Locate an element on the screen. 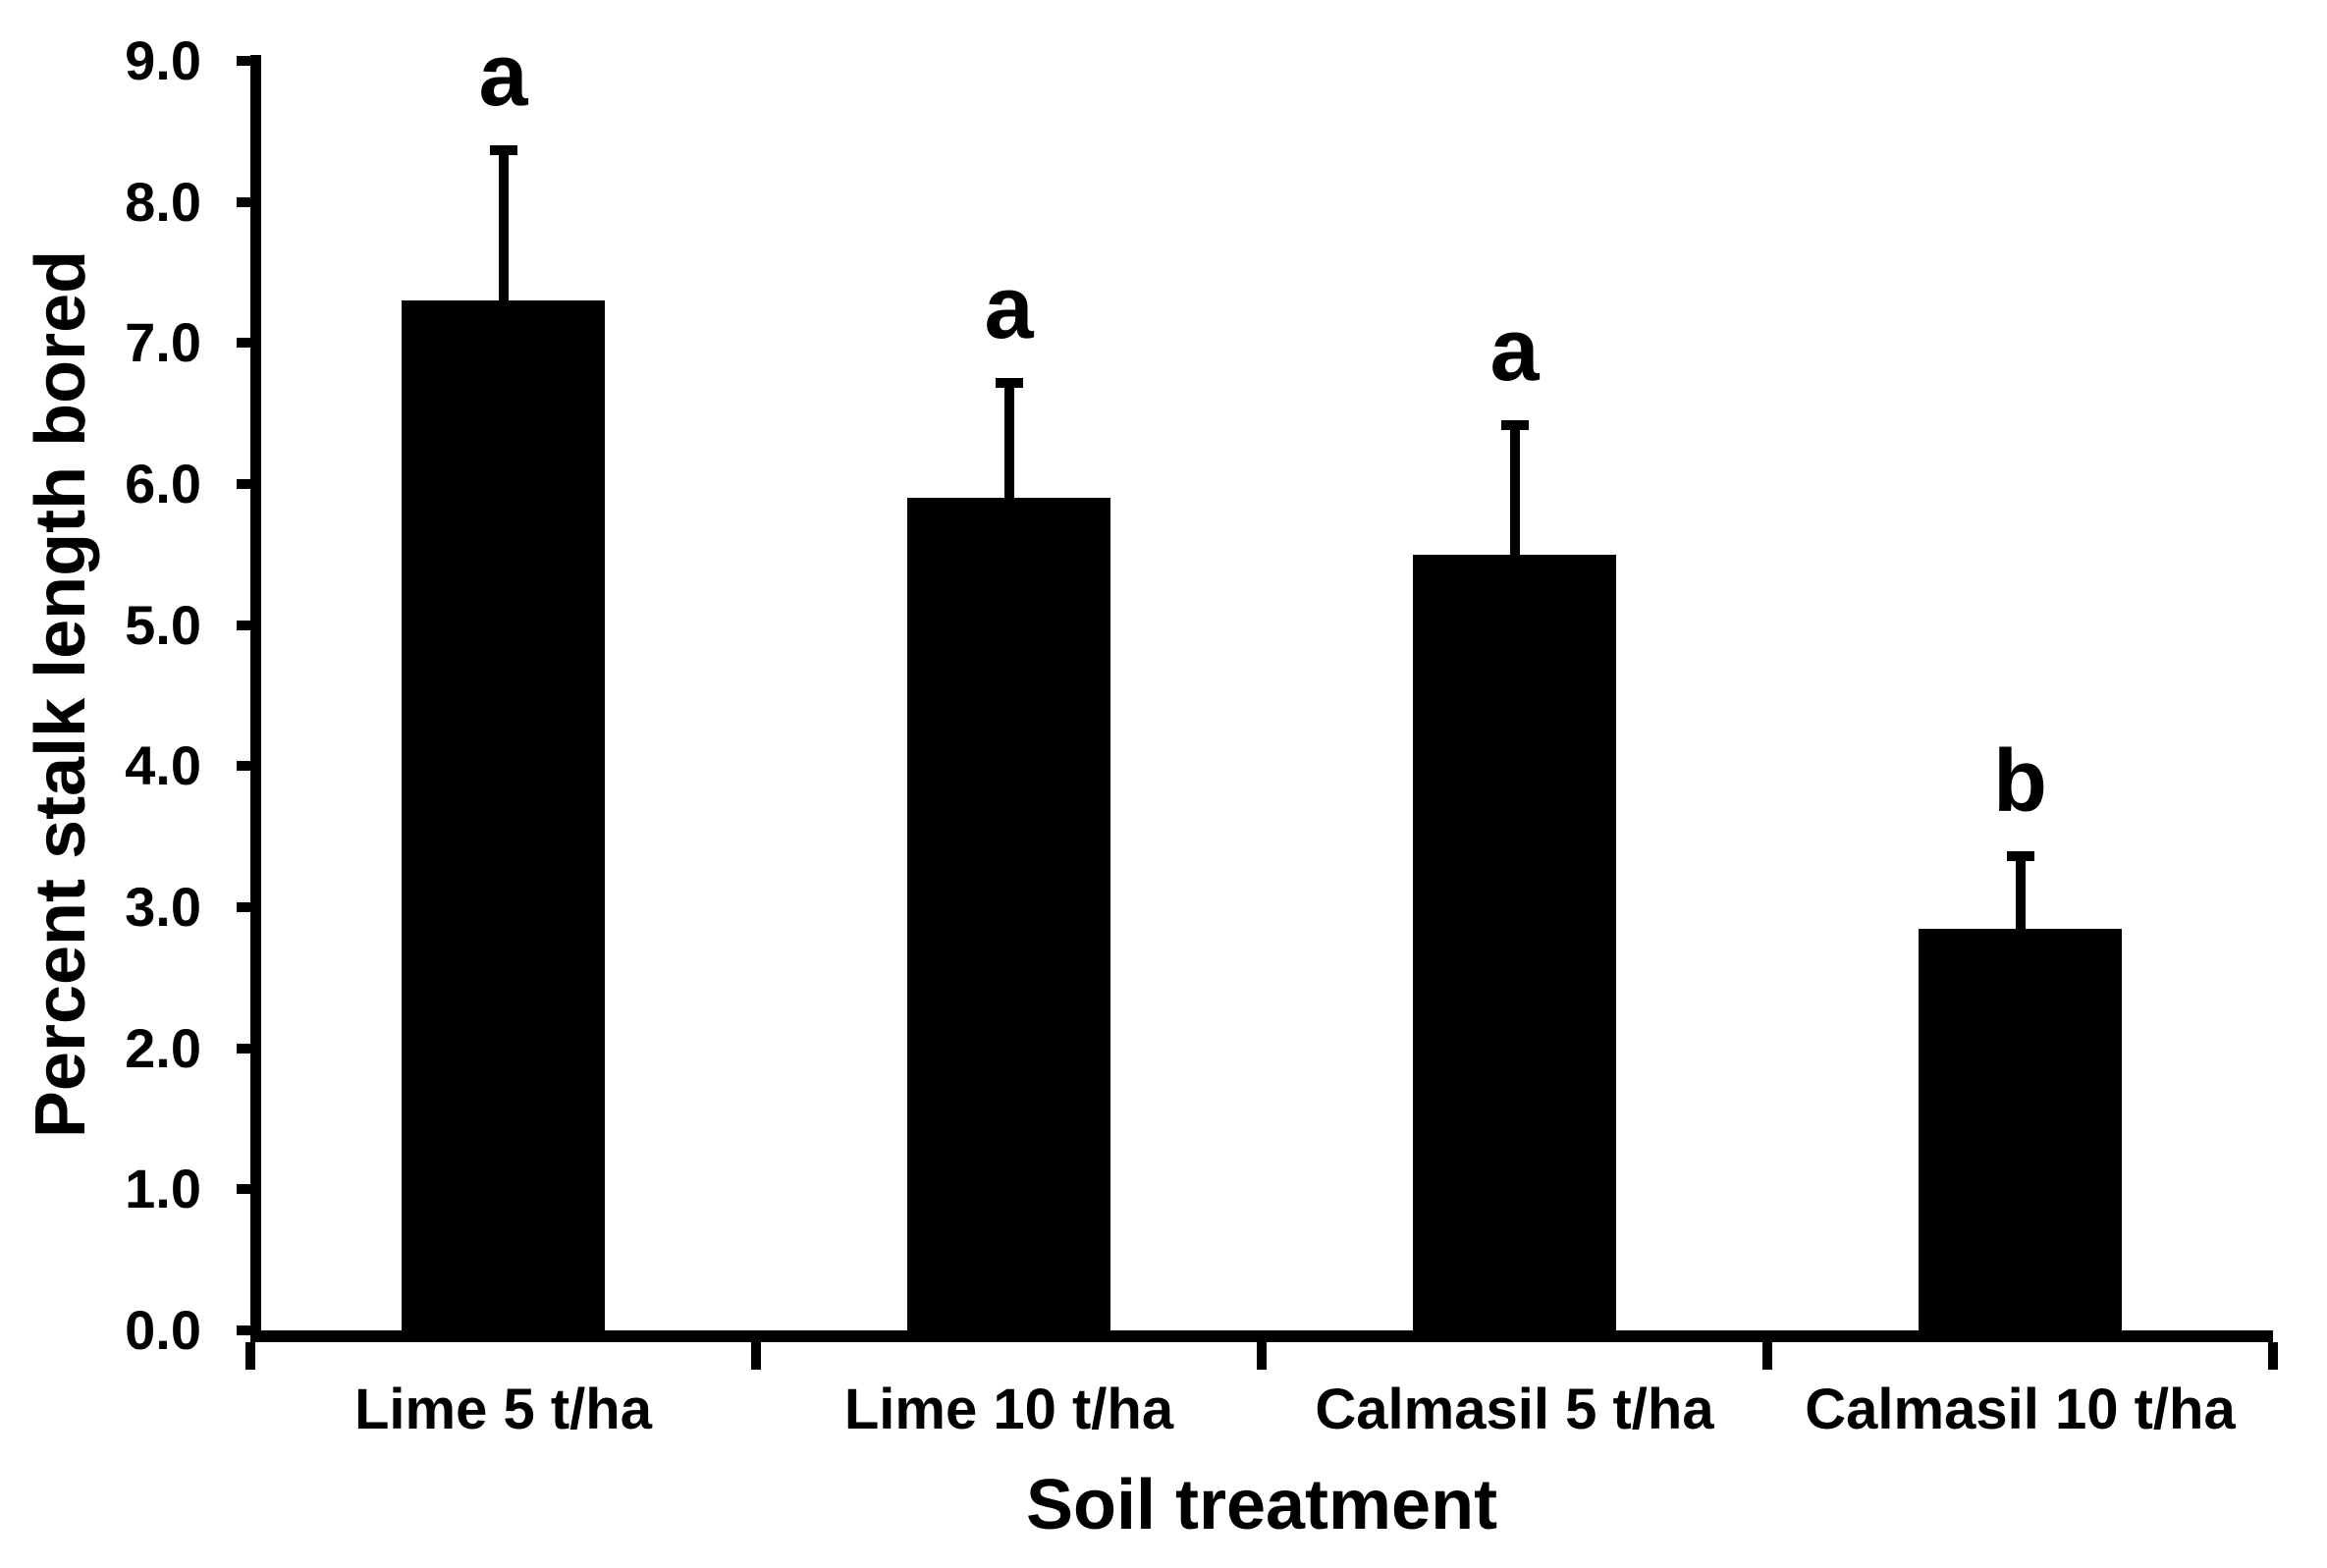 The height and width of the screenshot is (1568, 2327). y-axis-tick-label: 6.0 is located at coordinates (163, 483).